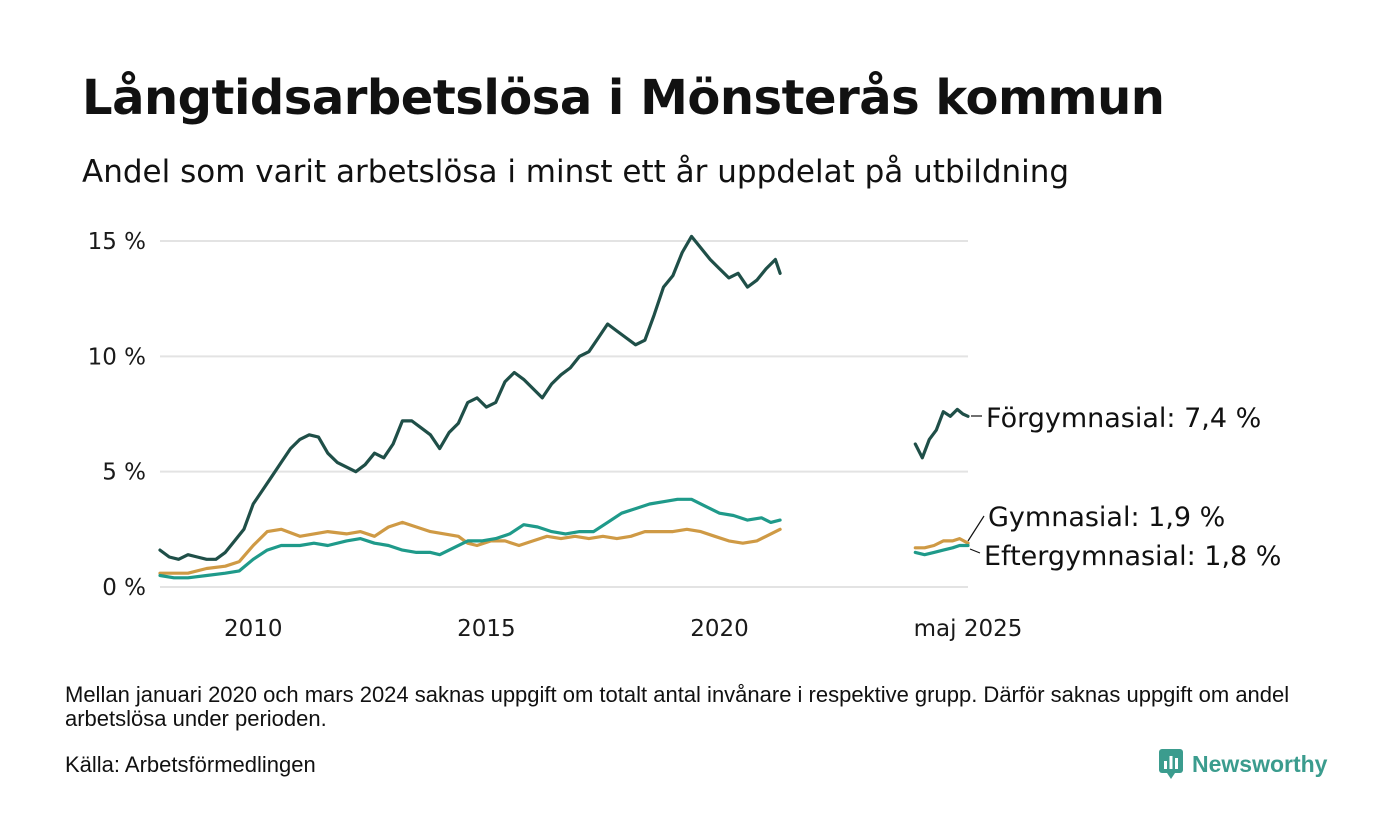  I want to click on x-tick-label: maj 2025, so click(968, 629).